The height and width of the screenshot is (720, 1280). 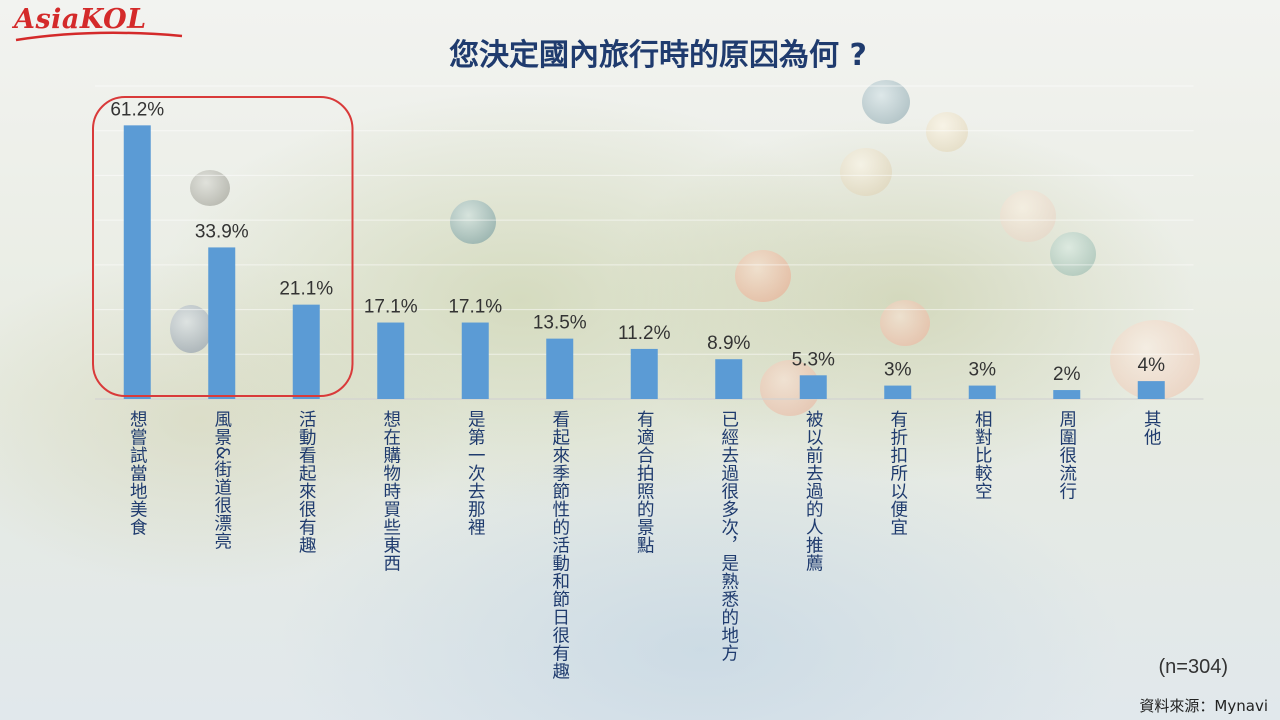 What do you see at coordinates (306, 482) in the screenshot?
I see `category-tick-label: 活動看起來很有趣` at bounding box center [306, 482].